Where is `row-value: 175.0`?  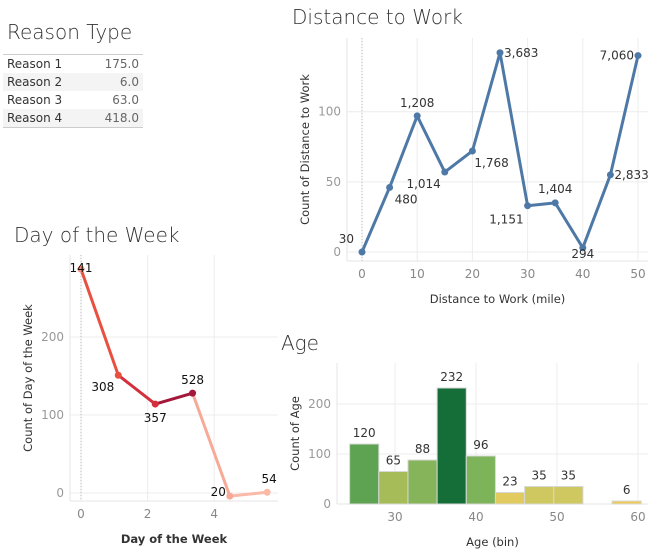
row-value: 175.0 is located at coordinates (121, 64).